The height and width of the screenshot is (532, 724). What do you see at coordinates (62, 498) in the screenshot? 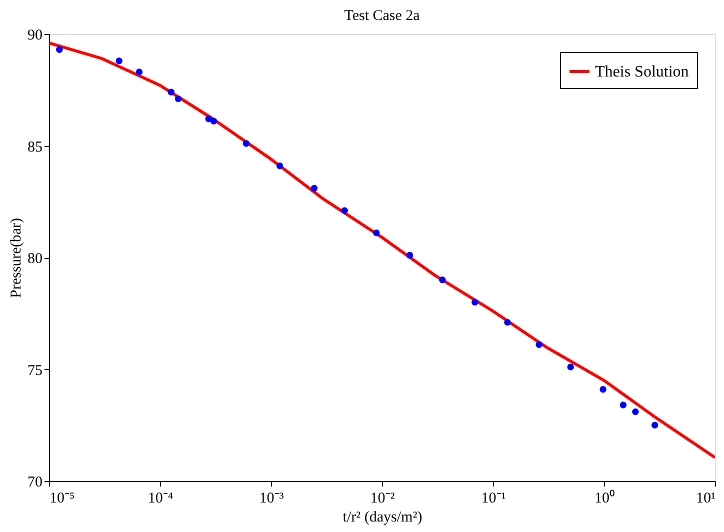
I see `x-tick-label: 10⁻⁵` at bounding box center [62, 498].